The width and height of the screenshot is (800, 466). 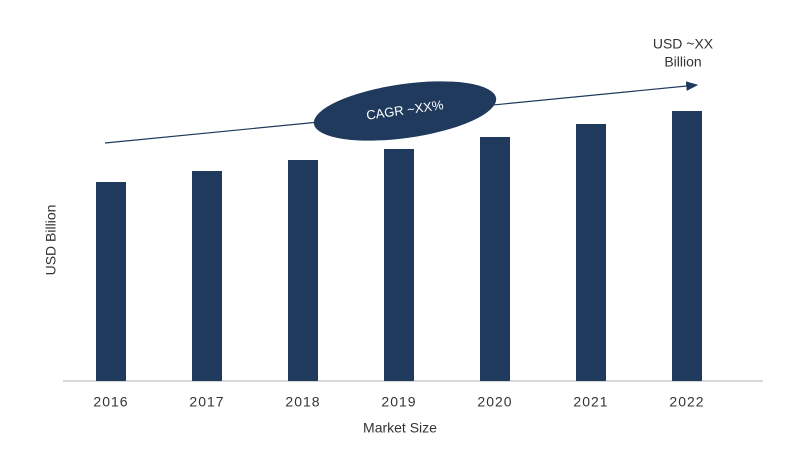 What do you see at coordinates (494, 402) in the screenshot?
I see `x-tick-label: 2020` at bounding box center [494, 402].